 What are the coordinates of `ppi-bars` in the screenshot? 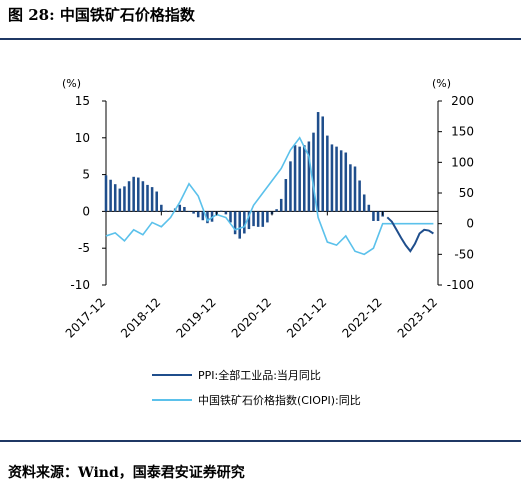 It's located at (244, 175).